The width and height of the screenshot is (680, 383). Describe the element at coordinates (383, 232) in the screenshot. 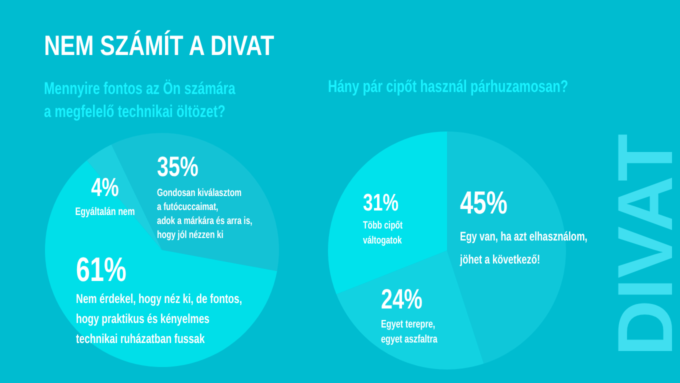

I see `slice-label: Több cipőt váltogatok` at that location.